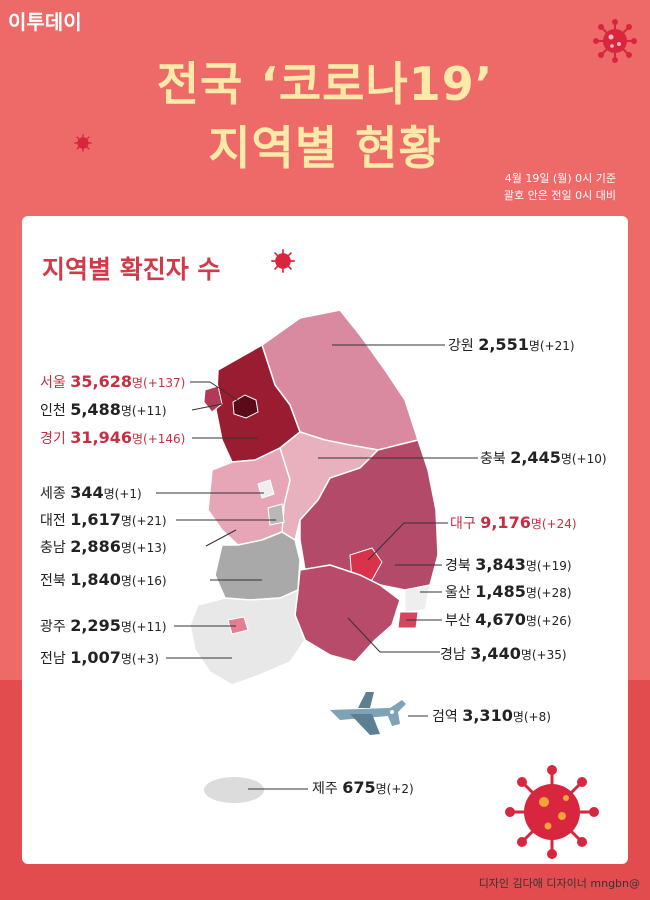  I want to click on region-jeonnam, so click(247, 637).